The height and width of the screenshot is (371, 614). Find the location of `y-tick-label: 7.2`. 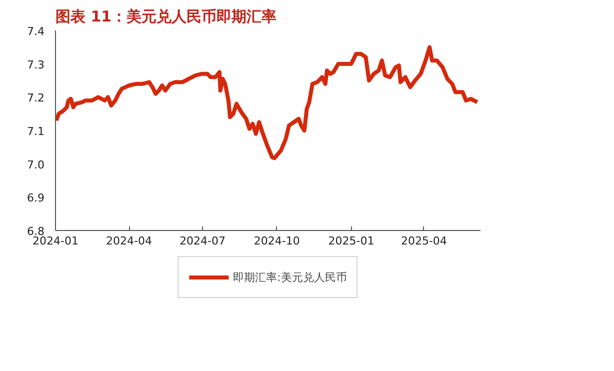

y-tick-label: 7.2 is located at coordinates (36, 98).